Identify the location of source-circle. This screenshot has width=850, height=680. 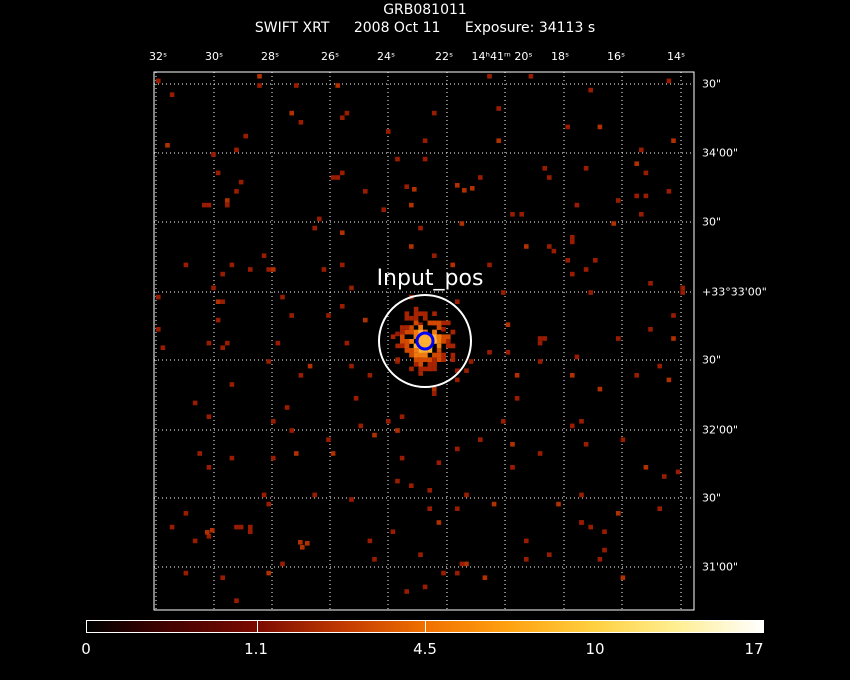
(425, 341).